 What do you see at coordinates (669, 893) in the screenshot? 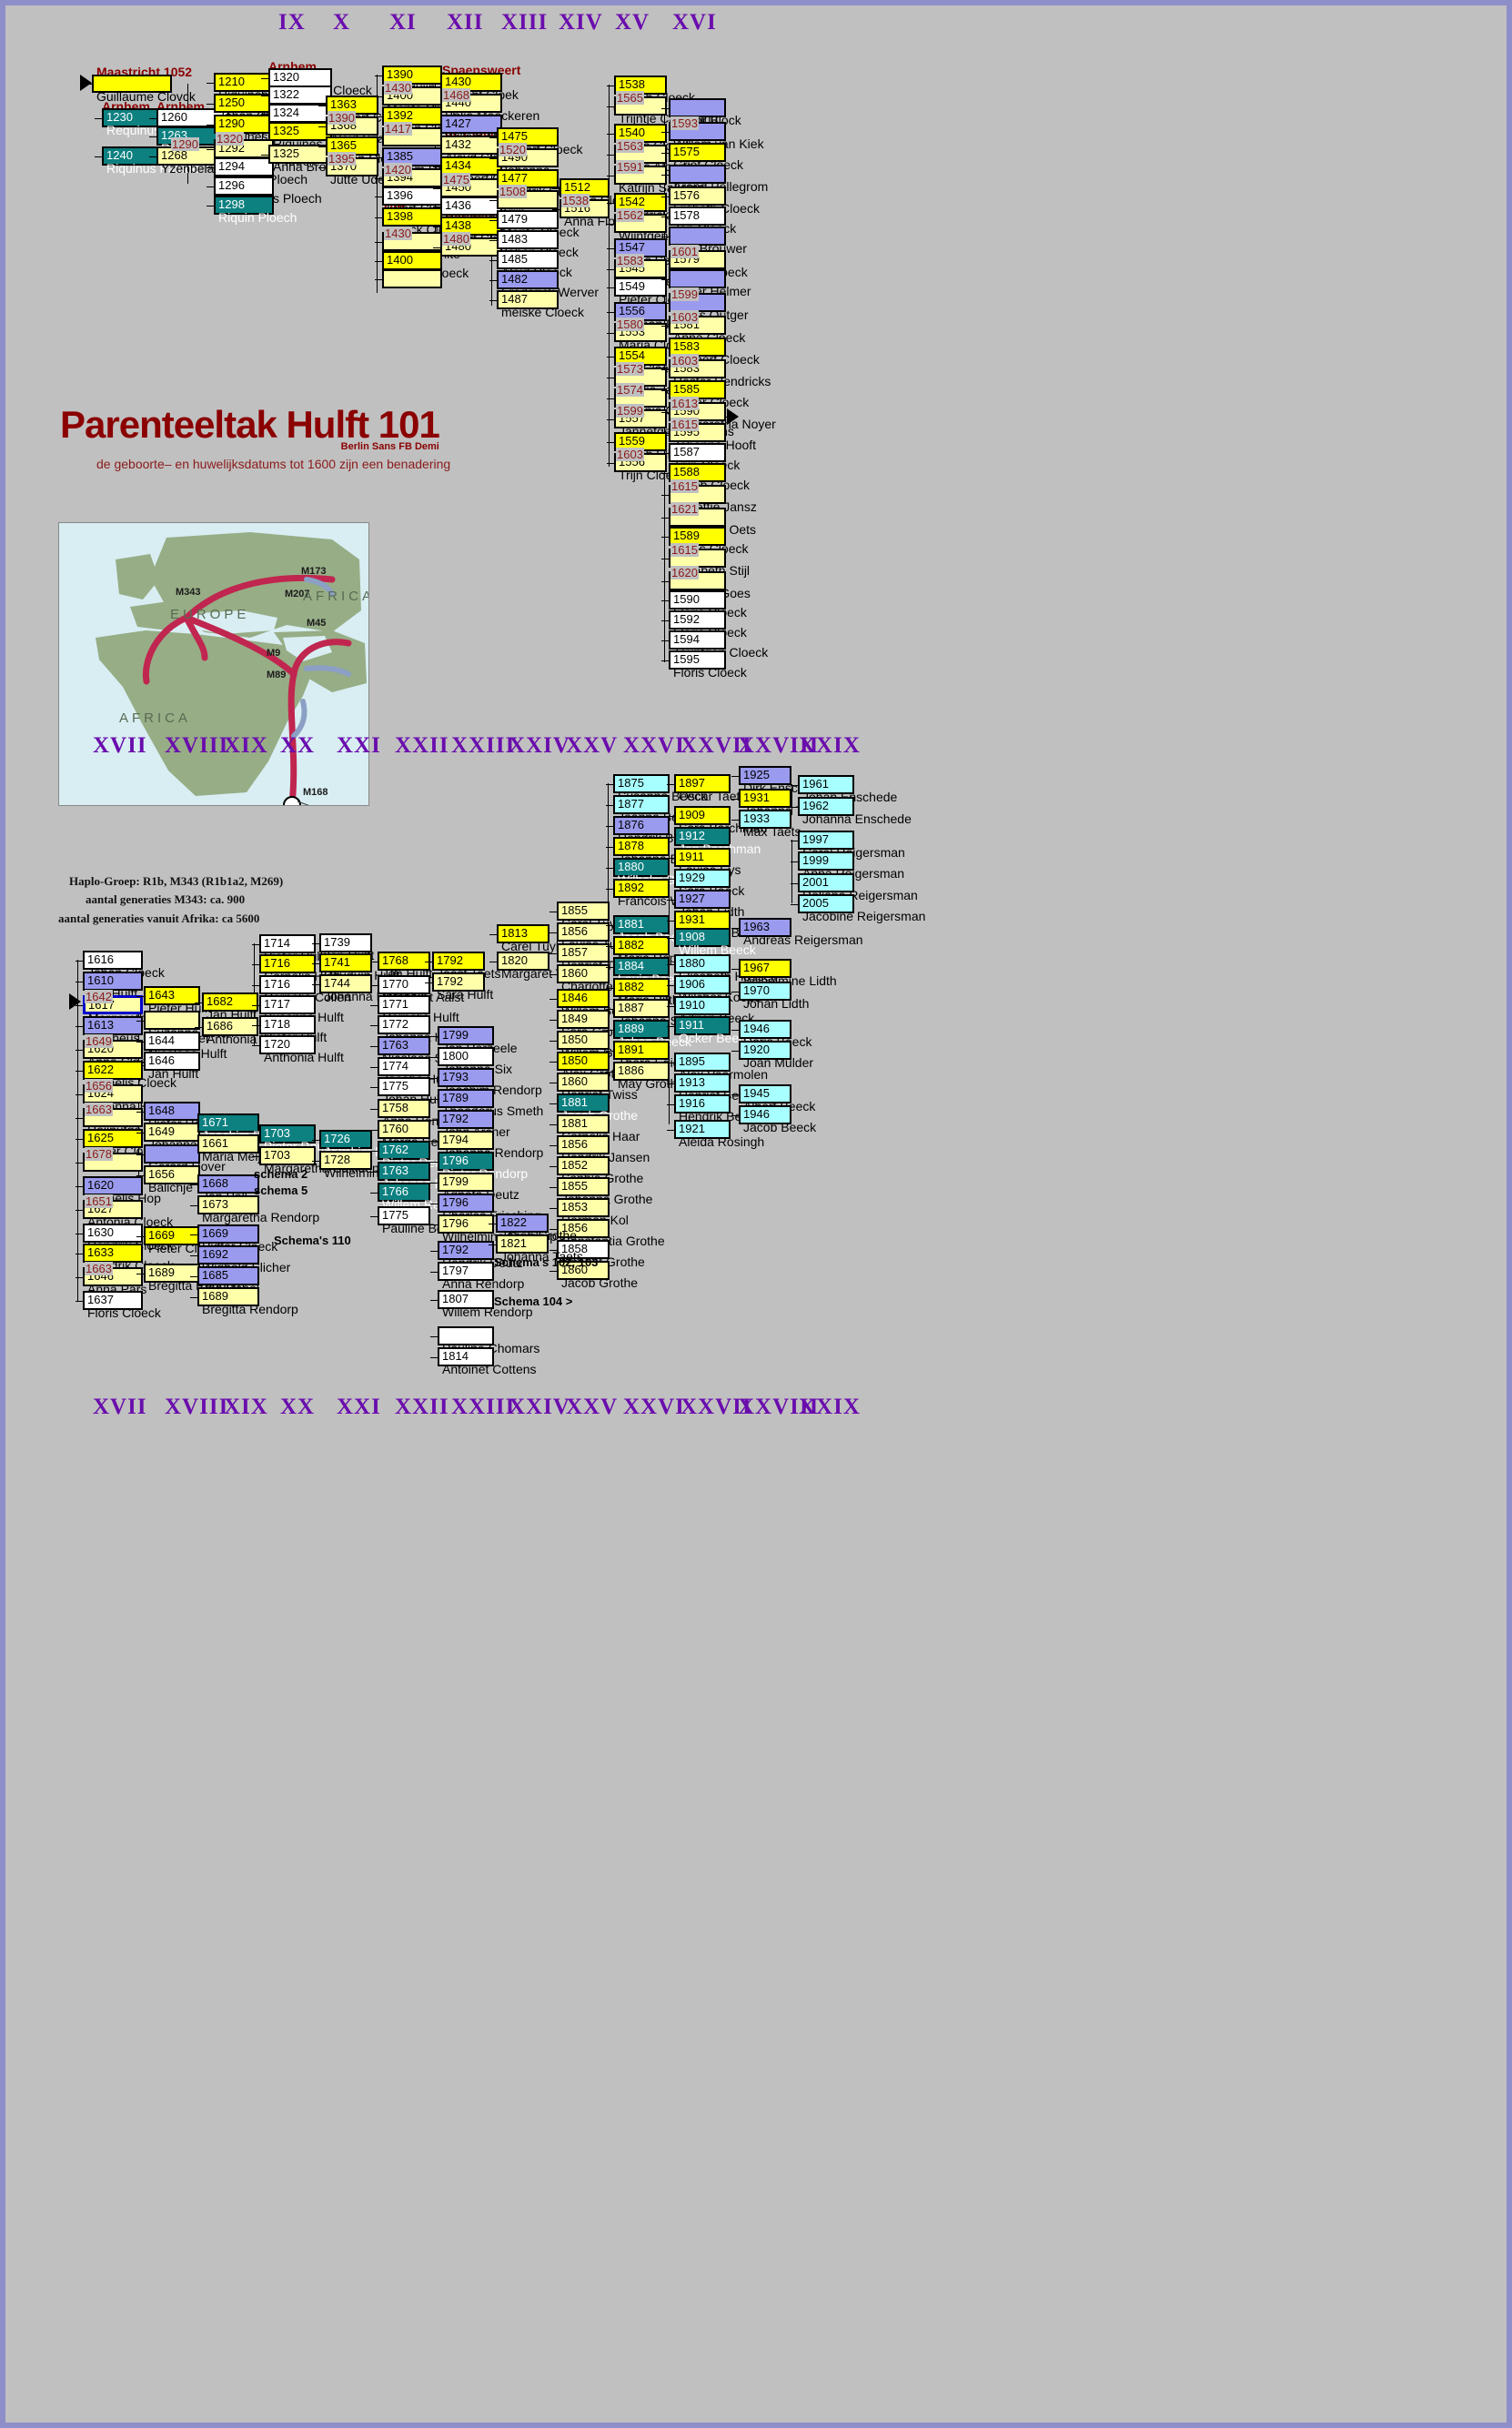
I see `person-box: 1892 Francois Wttewaall` at bounding box center [669, 893].